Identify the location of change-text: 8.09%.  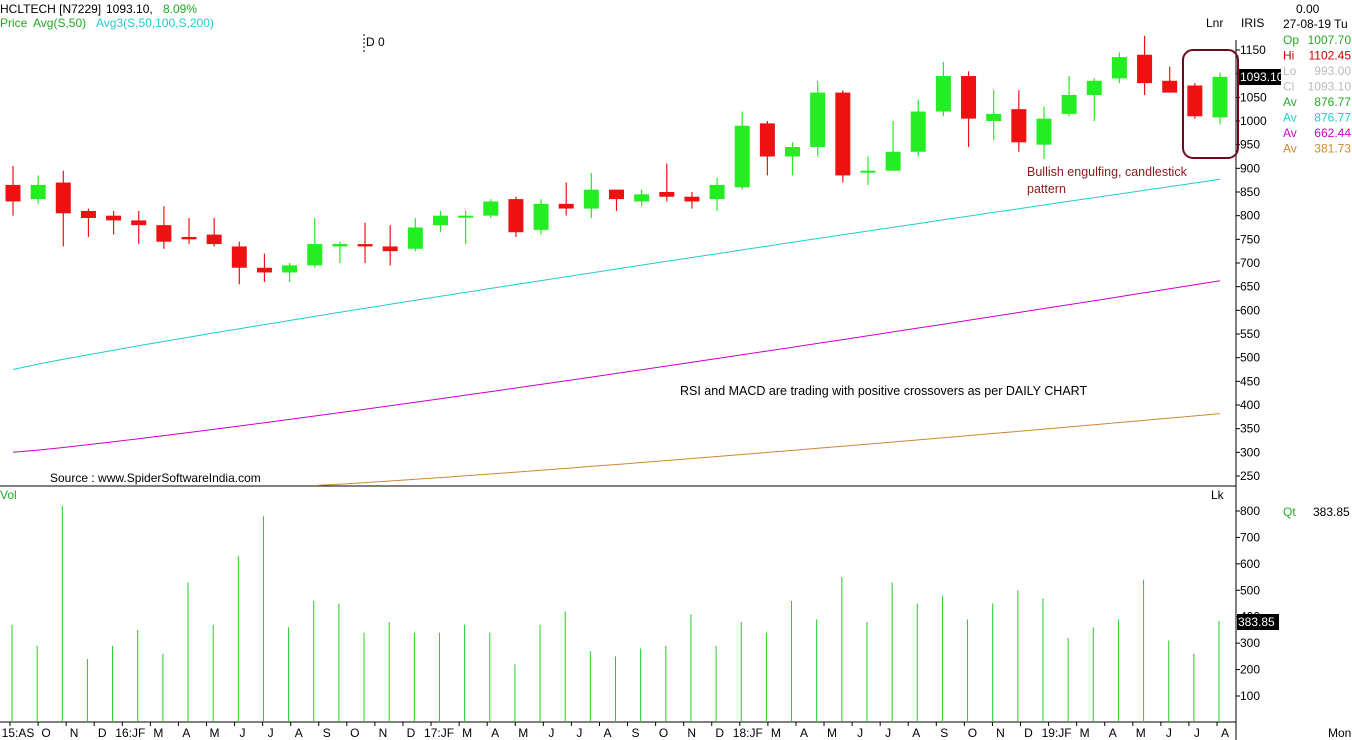
(180, 9).